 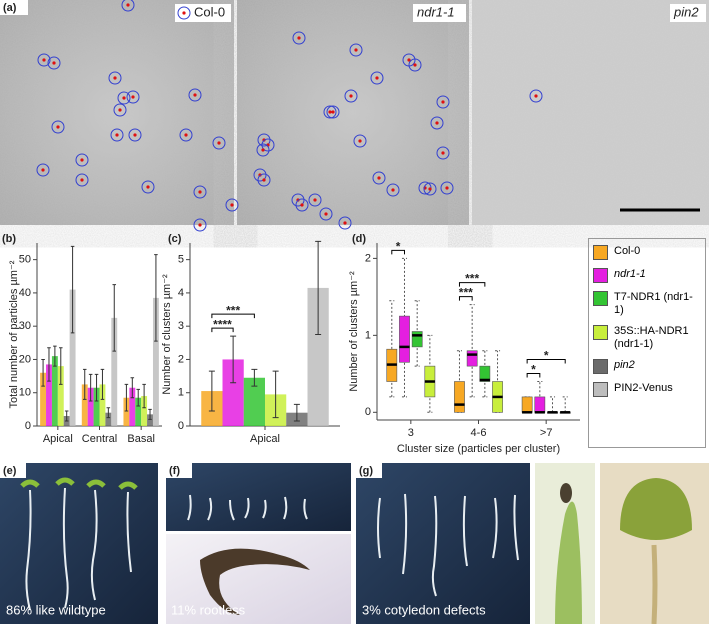 I want to click on y-tick-label: 3, so click(x=181, y=326).